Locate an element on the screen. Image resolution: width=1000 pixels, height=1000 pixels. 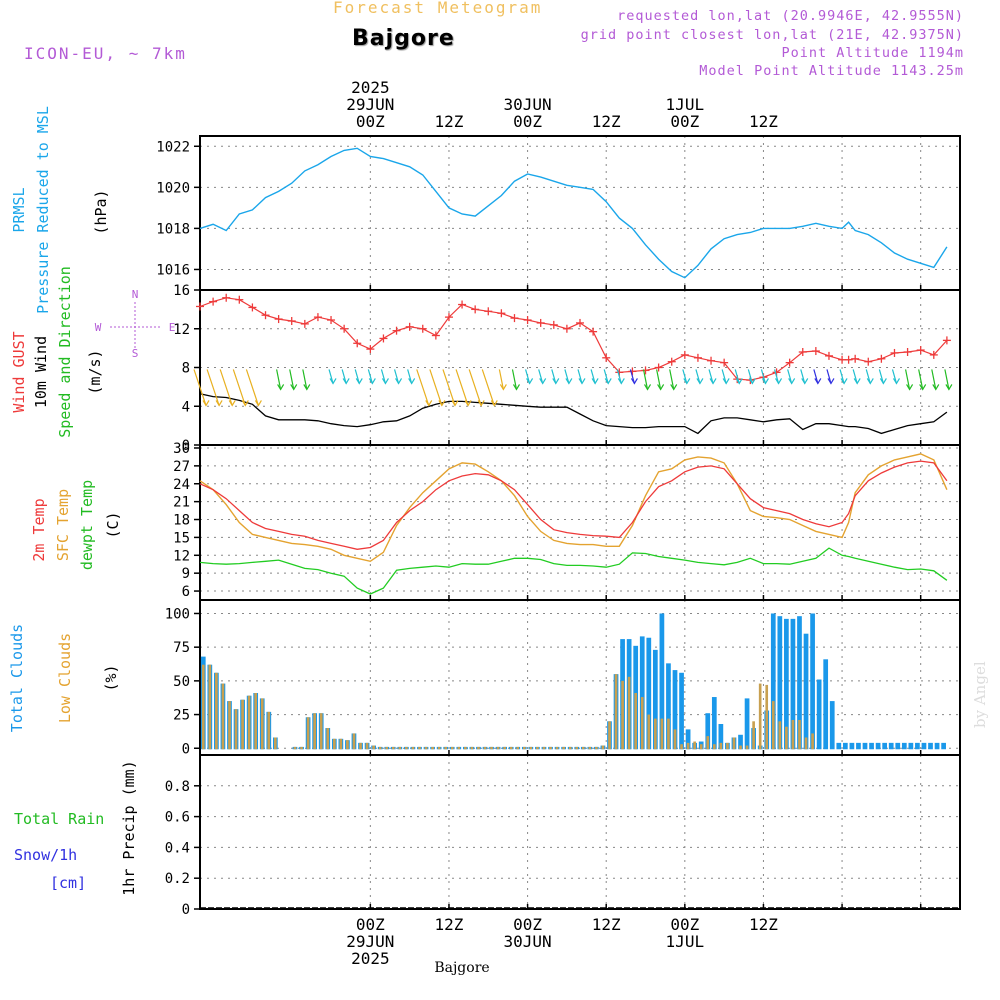
time-label-bottom: 30JUN is located at coordinates (528, 941).